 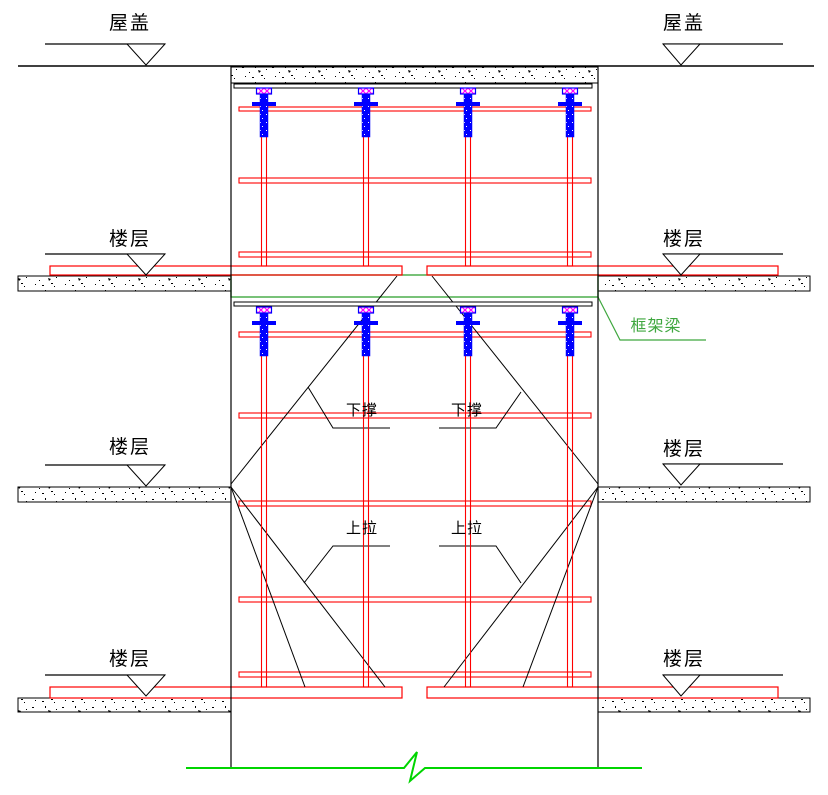 I want to click on floor-label-left-4: 楼层, so click(x=129, y=659).